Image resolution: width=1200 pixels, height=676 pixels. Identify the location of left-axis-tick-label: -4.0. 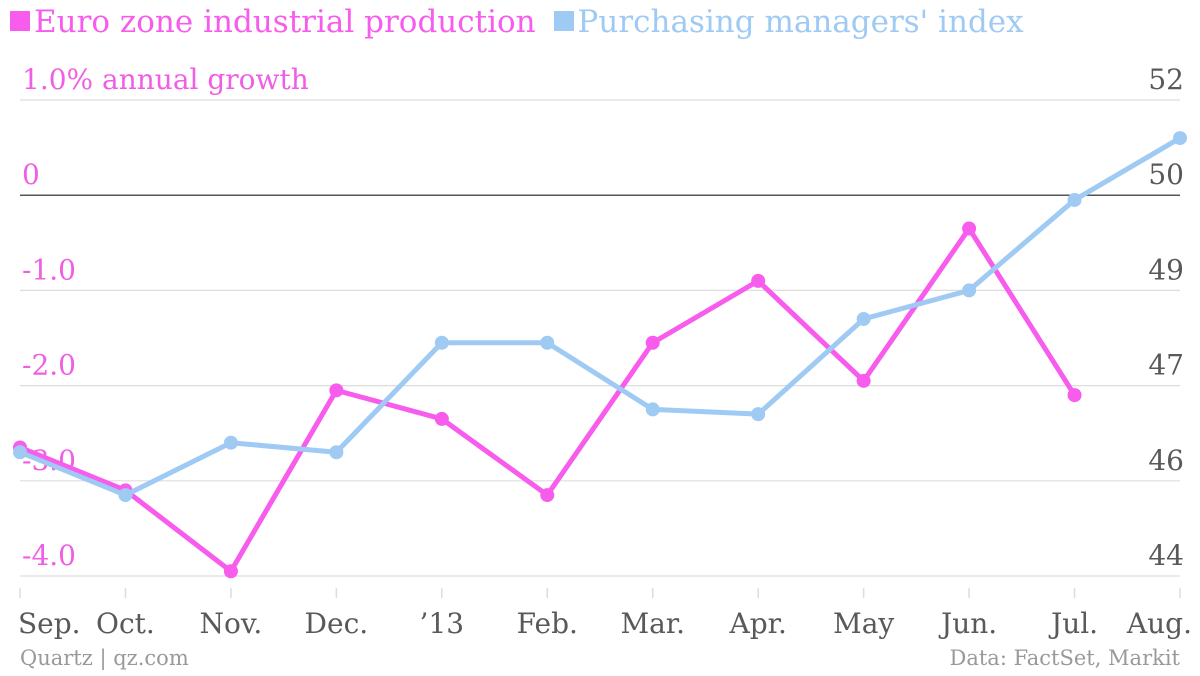
(49, 555).